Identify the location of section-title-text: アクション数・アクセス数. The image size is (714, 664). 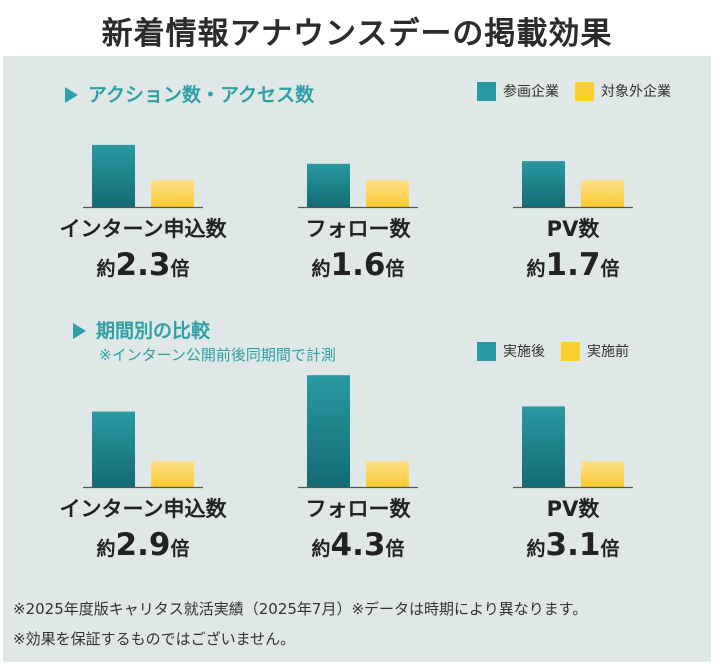
(201, 95).